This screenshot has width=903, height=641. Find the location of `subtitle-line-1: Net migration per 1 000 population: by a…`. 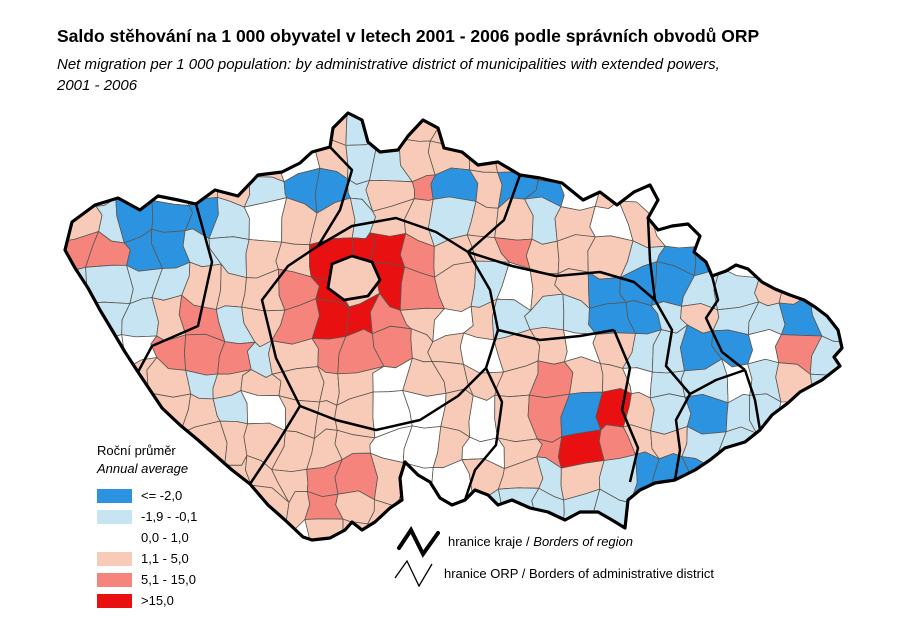

subtitle-line-1: Net migration per 1 000 population: by a… is located at coordinates (388, 64).